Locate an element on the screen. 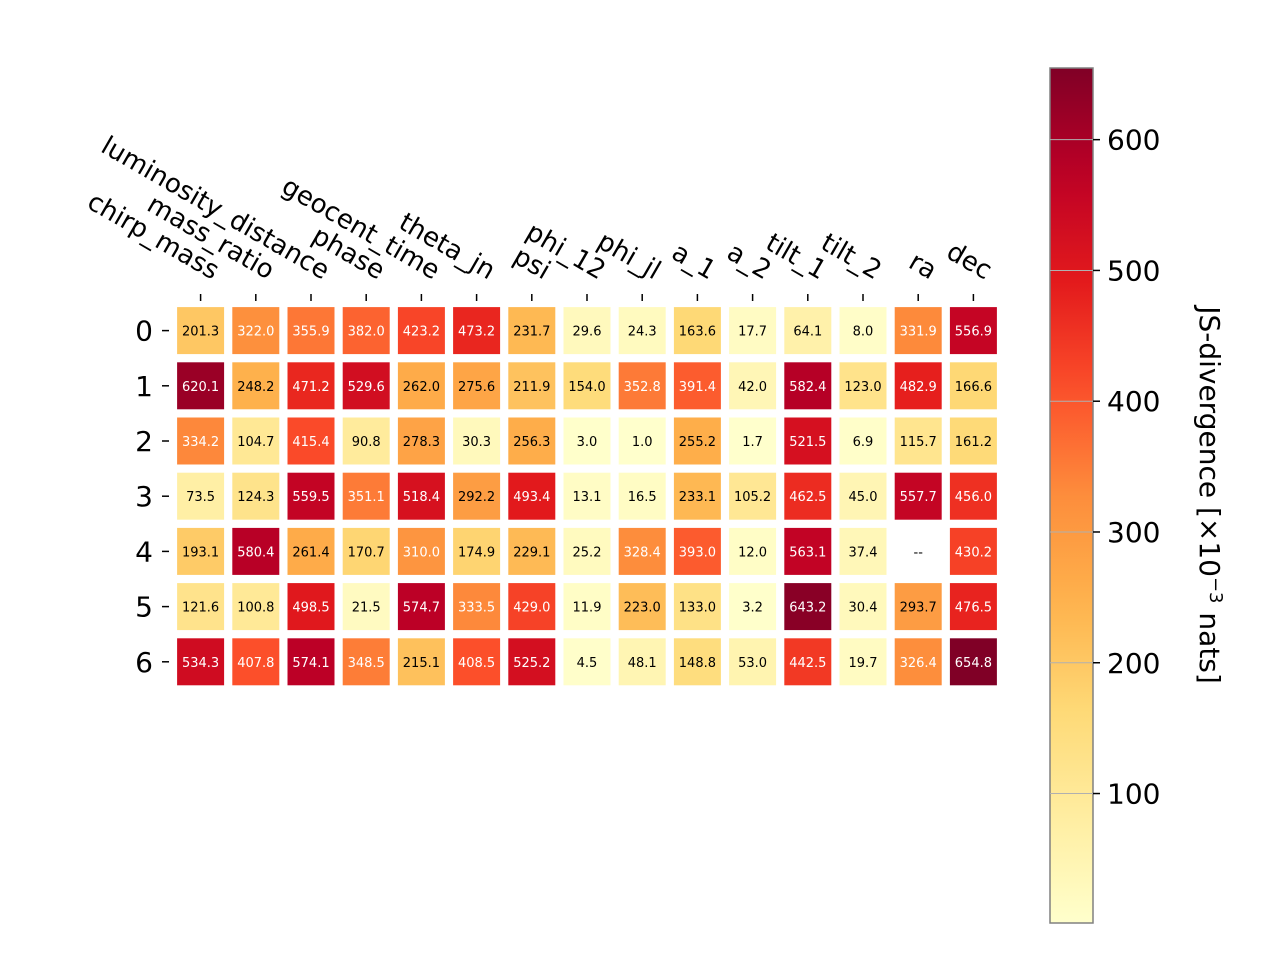 This screenshot has width=1280, height=960. cell-label: 462.5 is located at coordinates (807, 497).